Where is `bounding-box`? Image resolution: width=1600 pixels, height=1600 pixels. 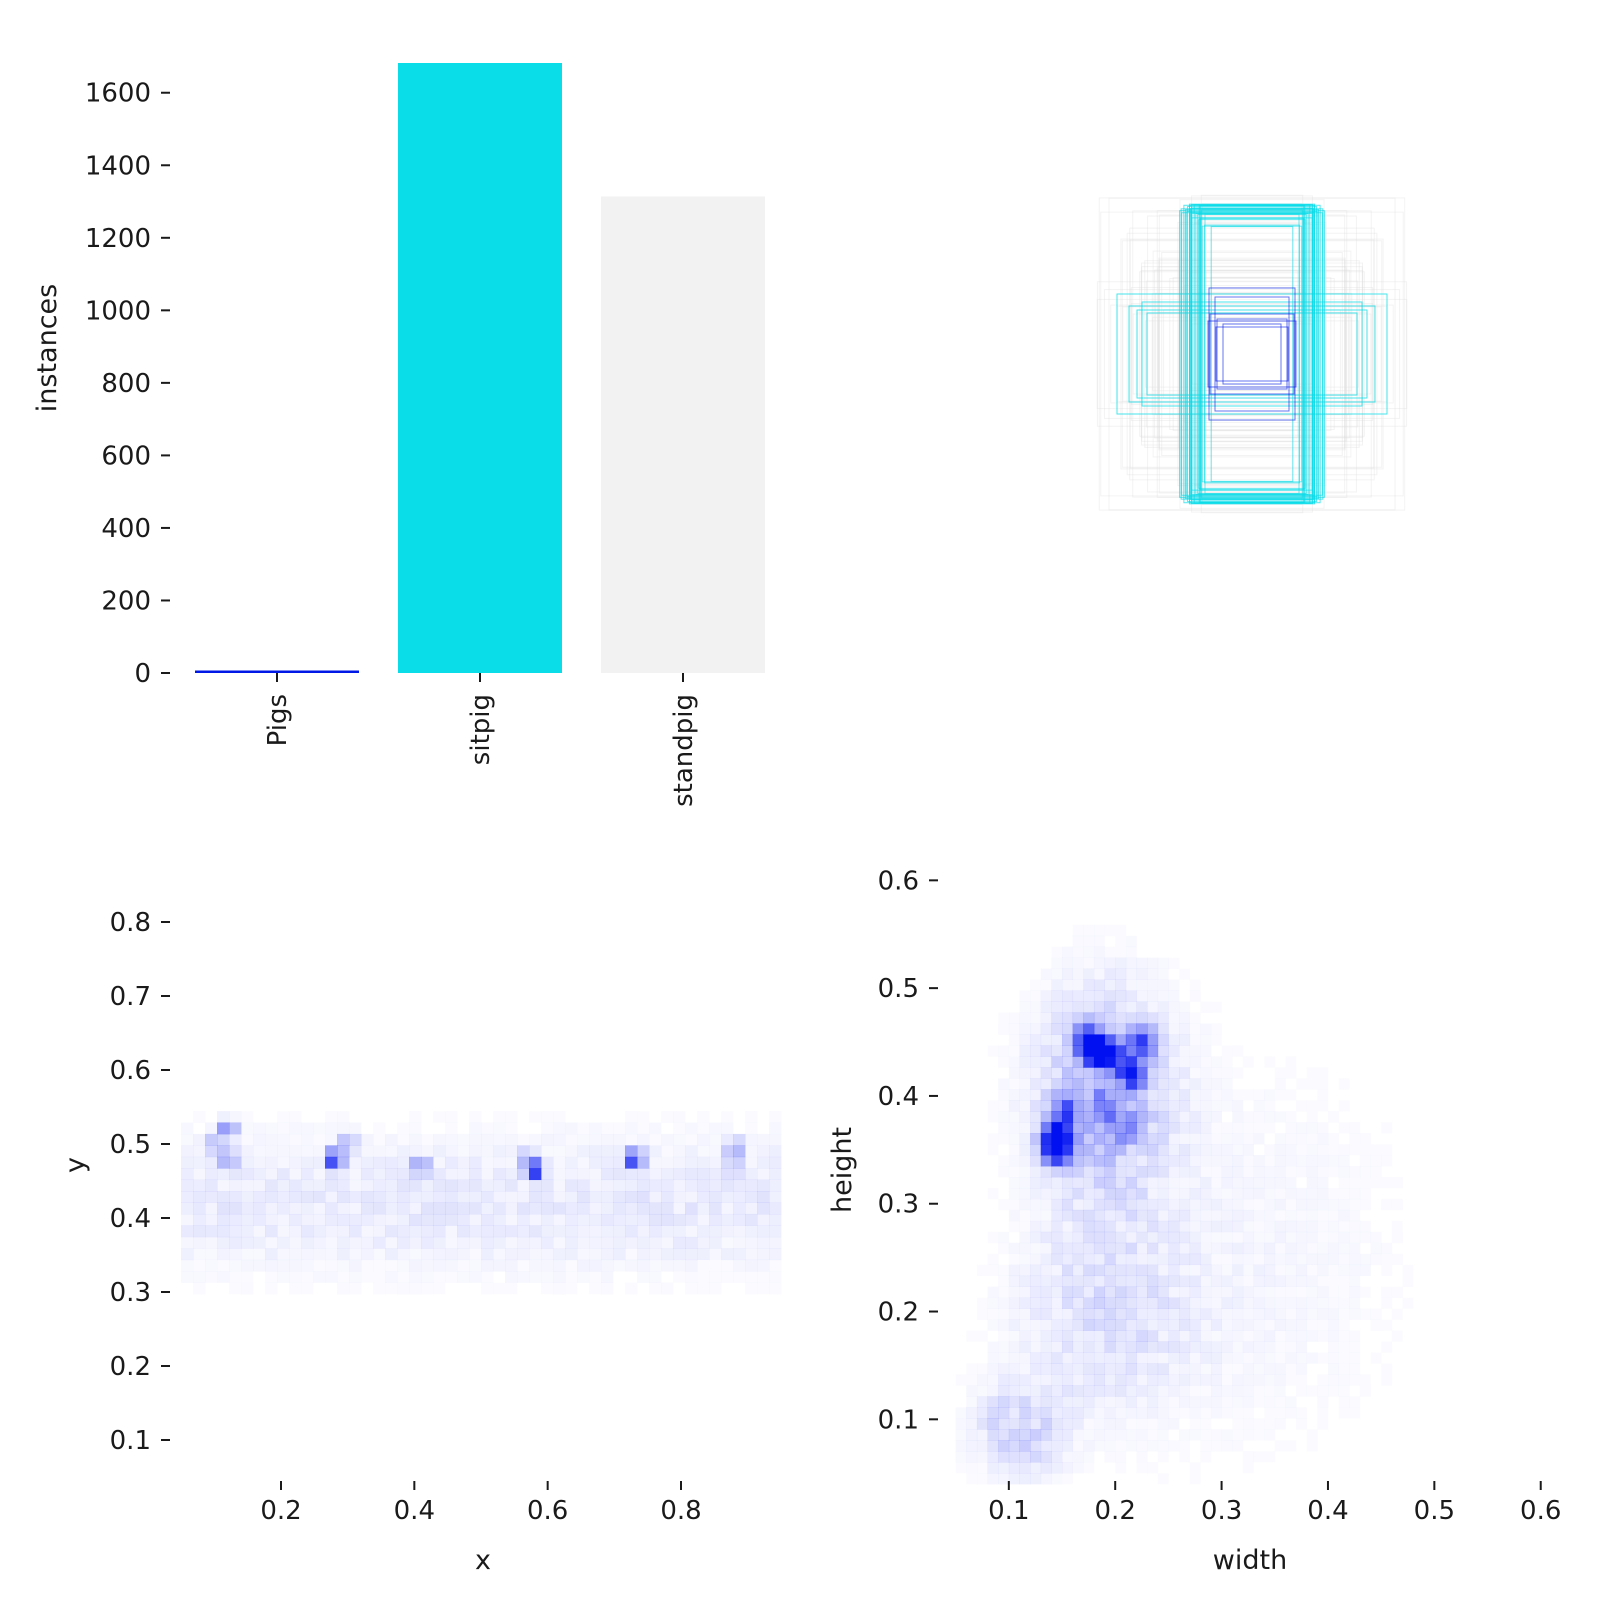 bounding-box is located at coordinates (1252, 354).